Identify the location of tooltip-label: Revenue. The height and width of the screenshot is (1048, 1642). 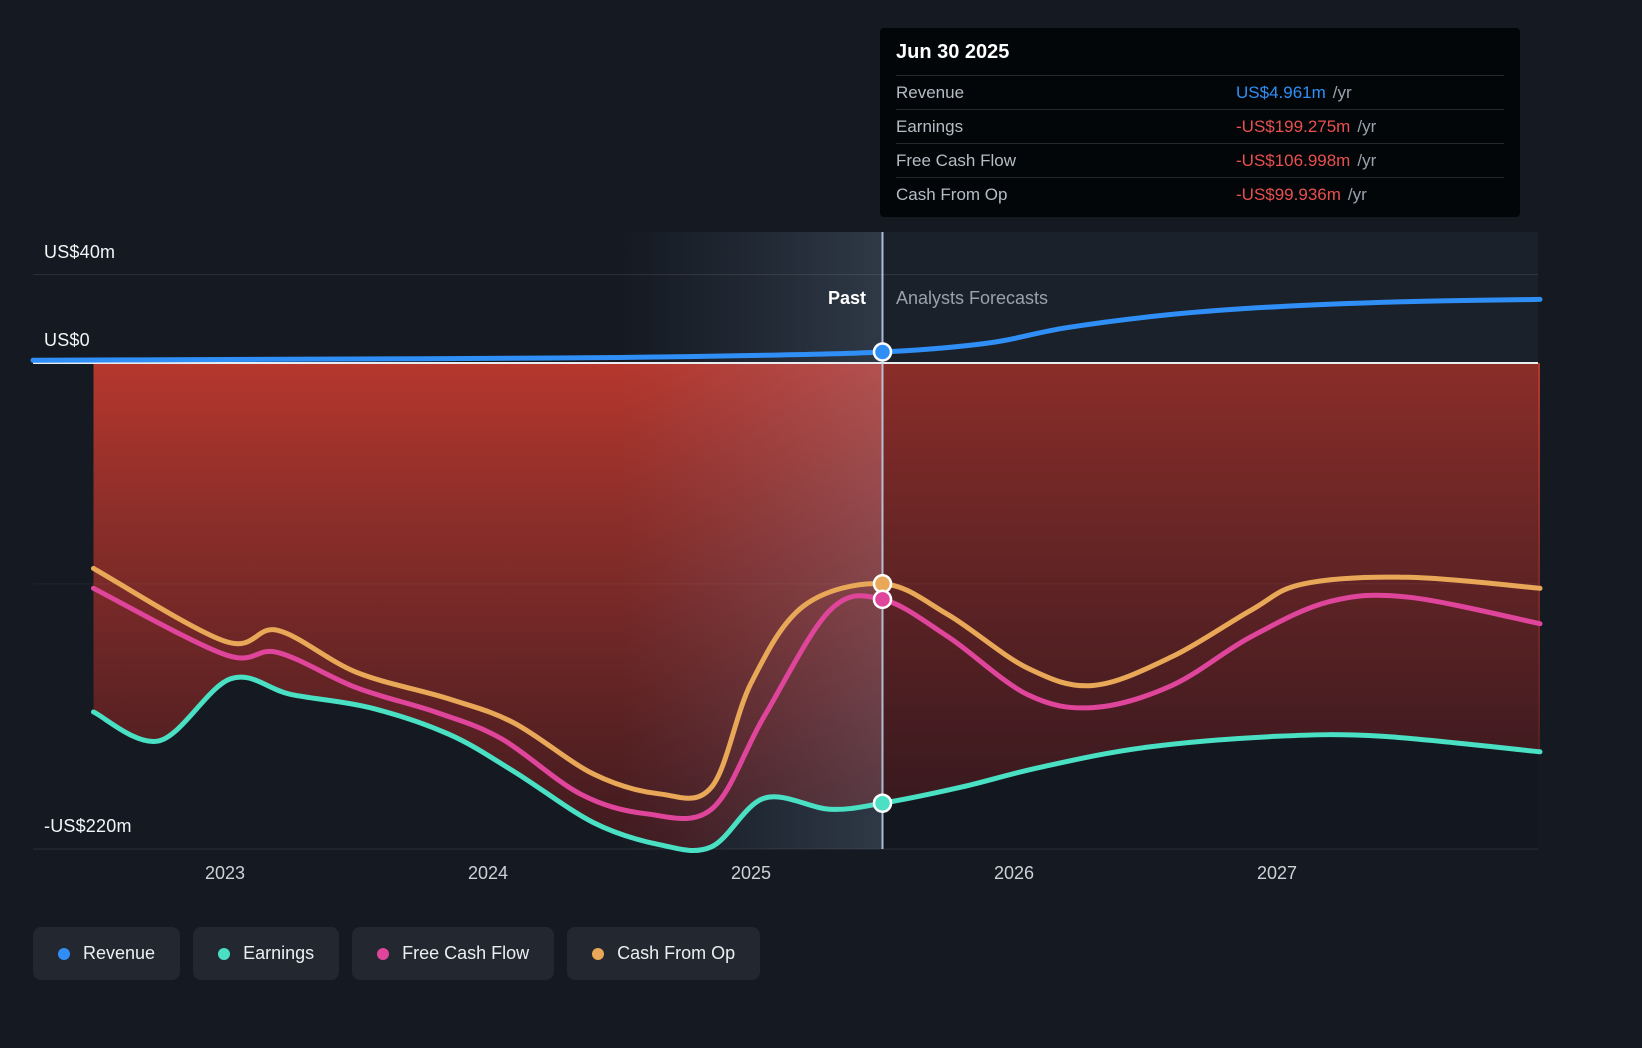
(930, 92).